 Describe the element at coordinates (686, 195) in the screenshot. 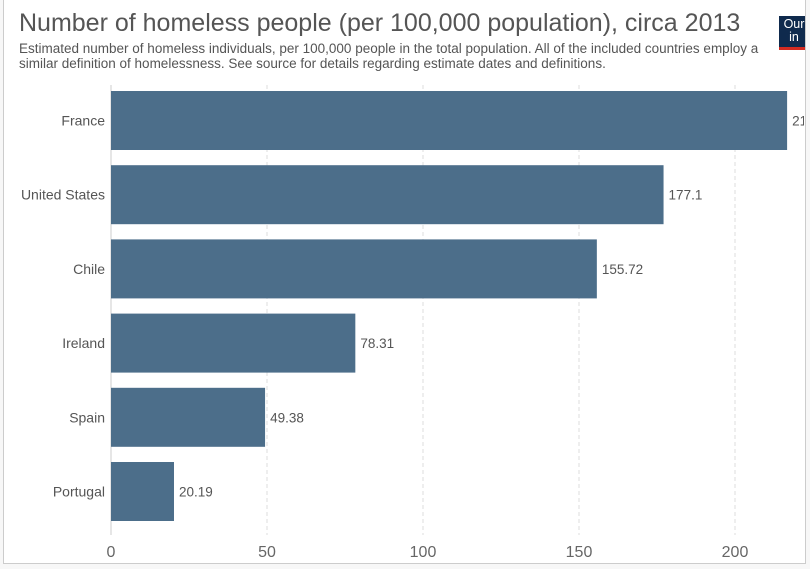

I see `value-label: 177.1` at that location.